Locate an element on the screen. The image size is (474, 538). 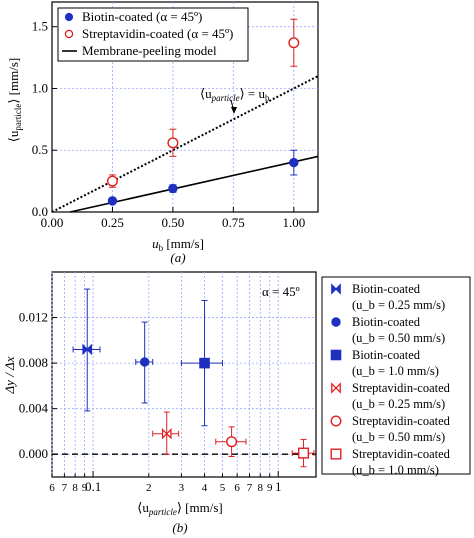
x-tick-label: 1.00 is located at coordinates (293, 222).